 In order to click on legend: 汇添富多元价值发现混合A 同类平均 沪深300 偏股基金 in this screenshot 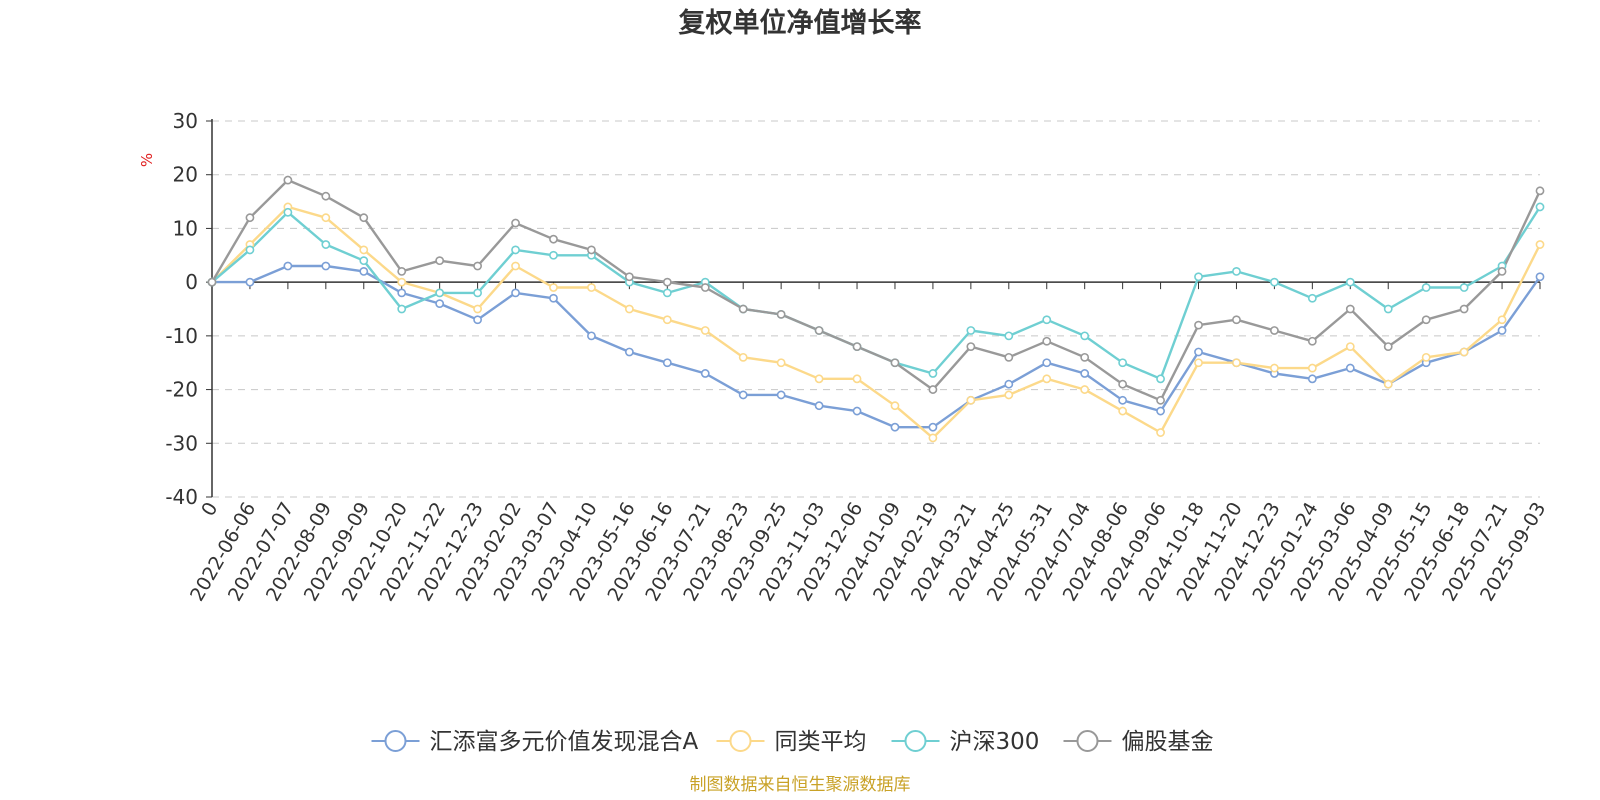, I will do `click(792, 742)`.